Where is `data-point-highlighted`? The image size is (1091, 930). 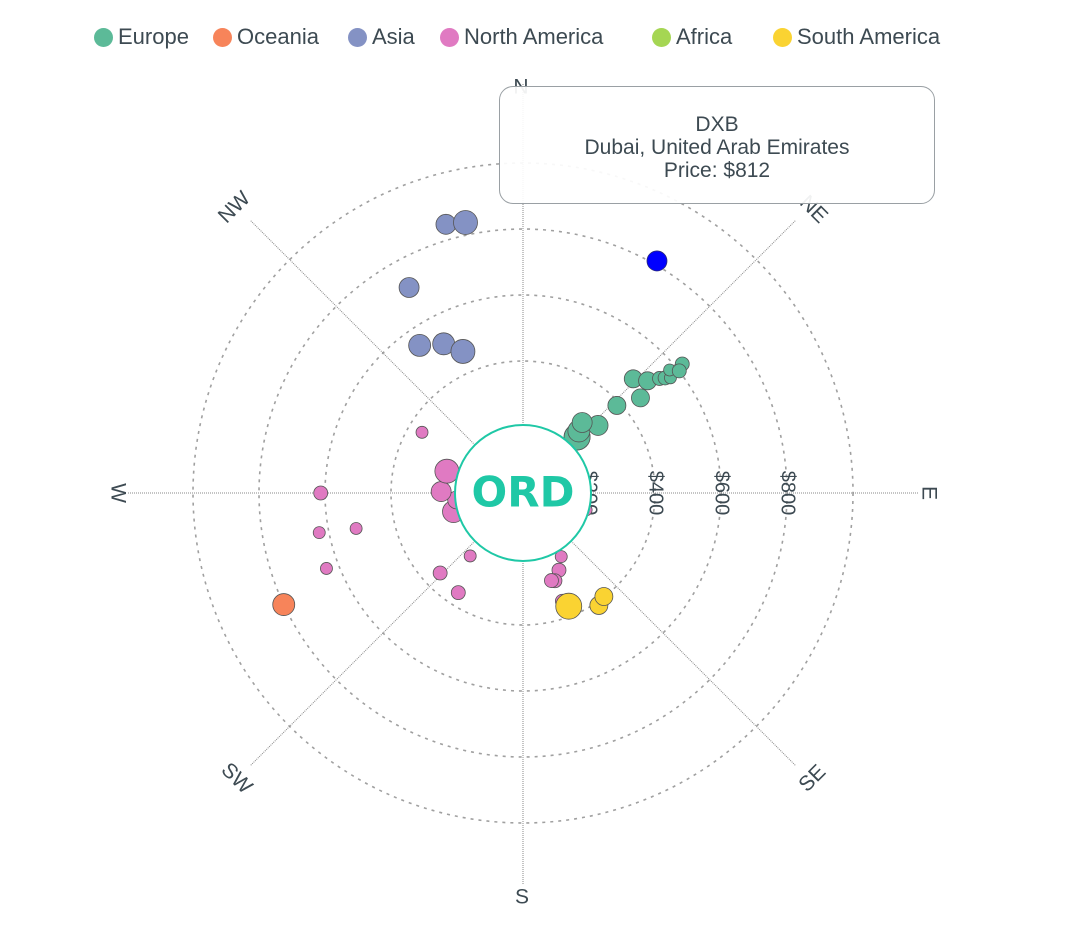
data-point-highlighted is located at coordinates (657, 261).